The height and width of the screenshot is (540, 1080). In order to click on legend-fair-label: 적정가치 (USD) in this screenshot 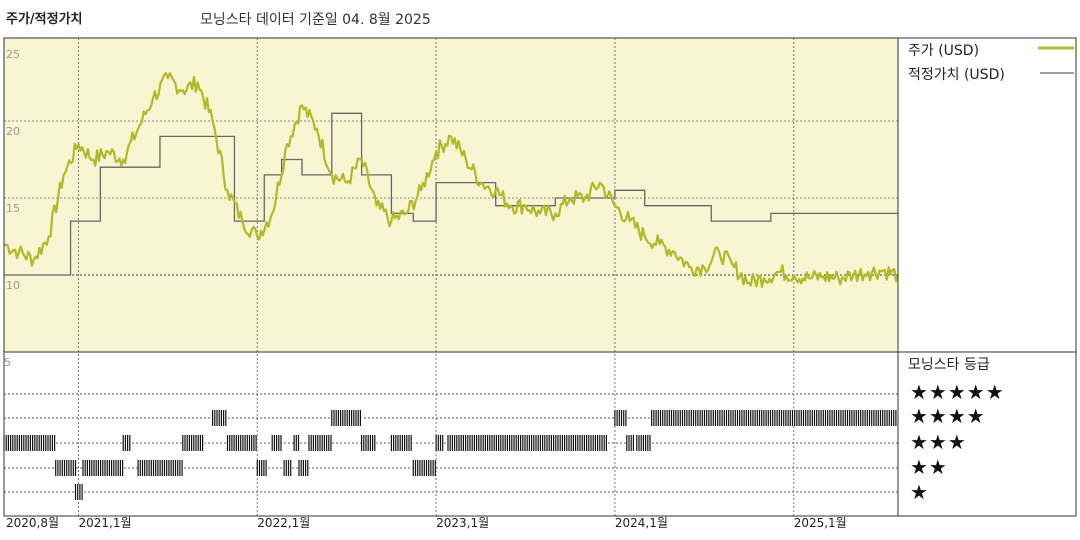, I will do `click(956, 75)`.